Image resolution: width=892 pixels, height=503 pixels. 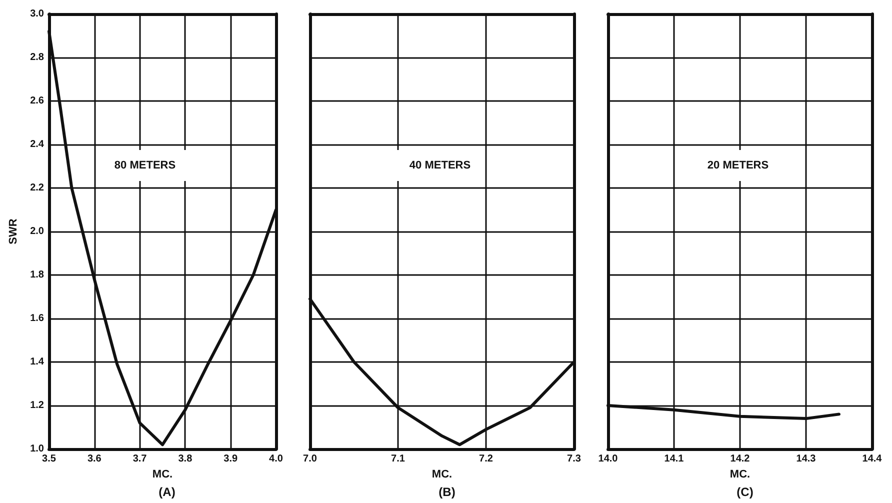 What do you see at coordinates (37, 101) in the screenshot?
I see `y-tick-label: 2.6` at bounding box center [37, 101].